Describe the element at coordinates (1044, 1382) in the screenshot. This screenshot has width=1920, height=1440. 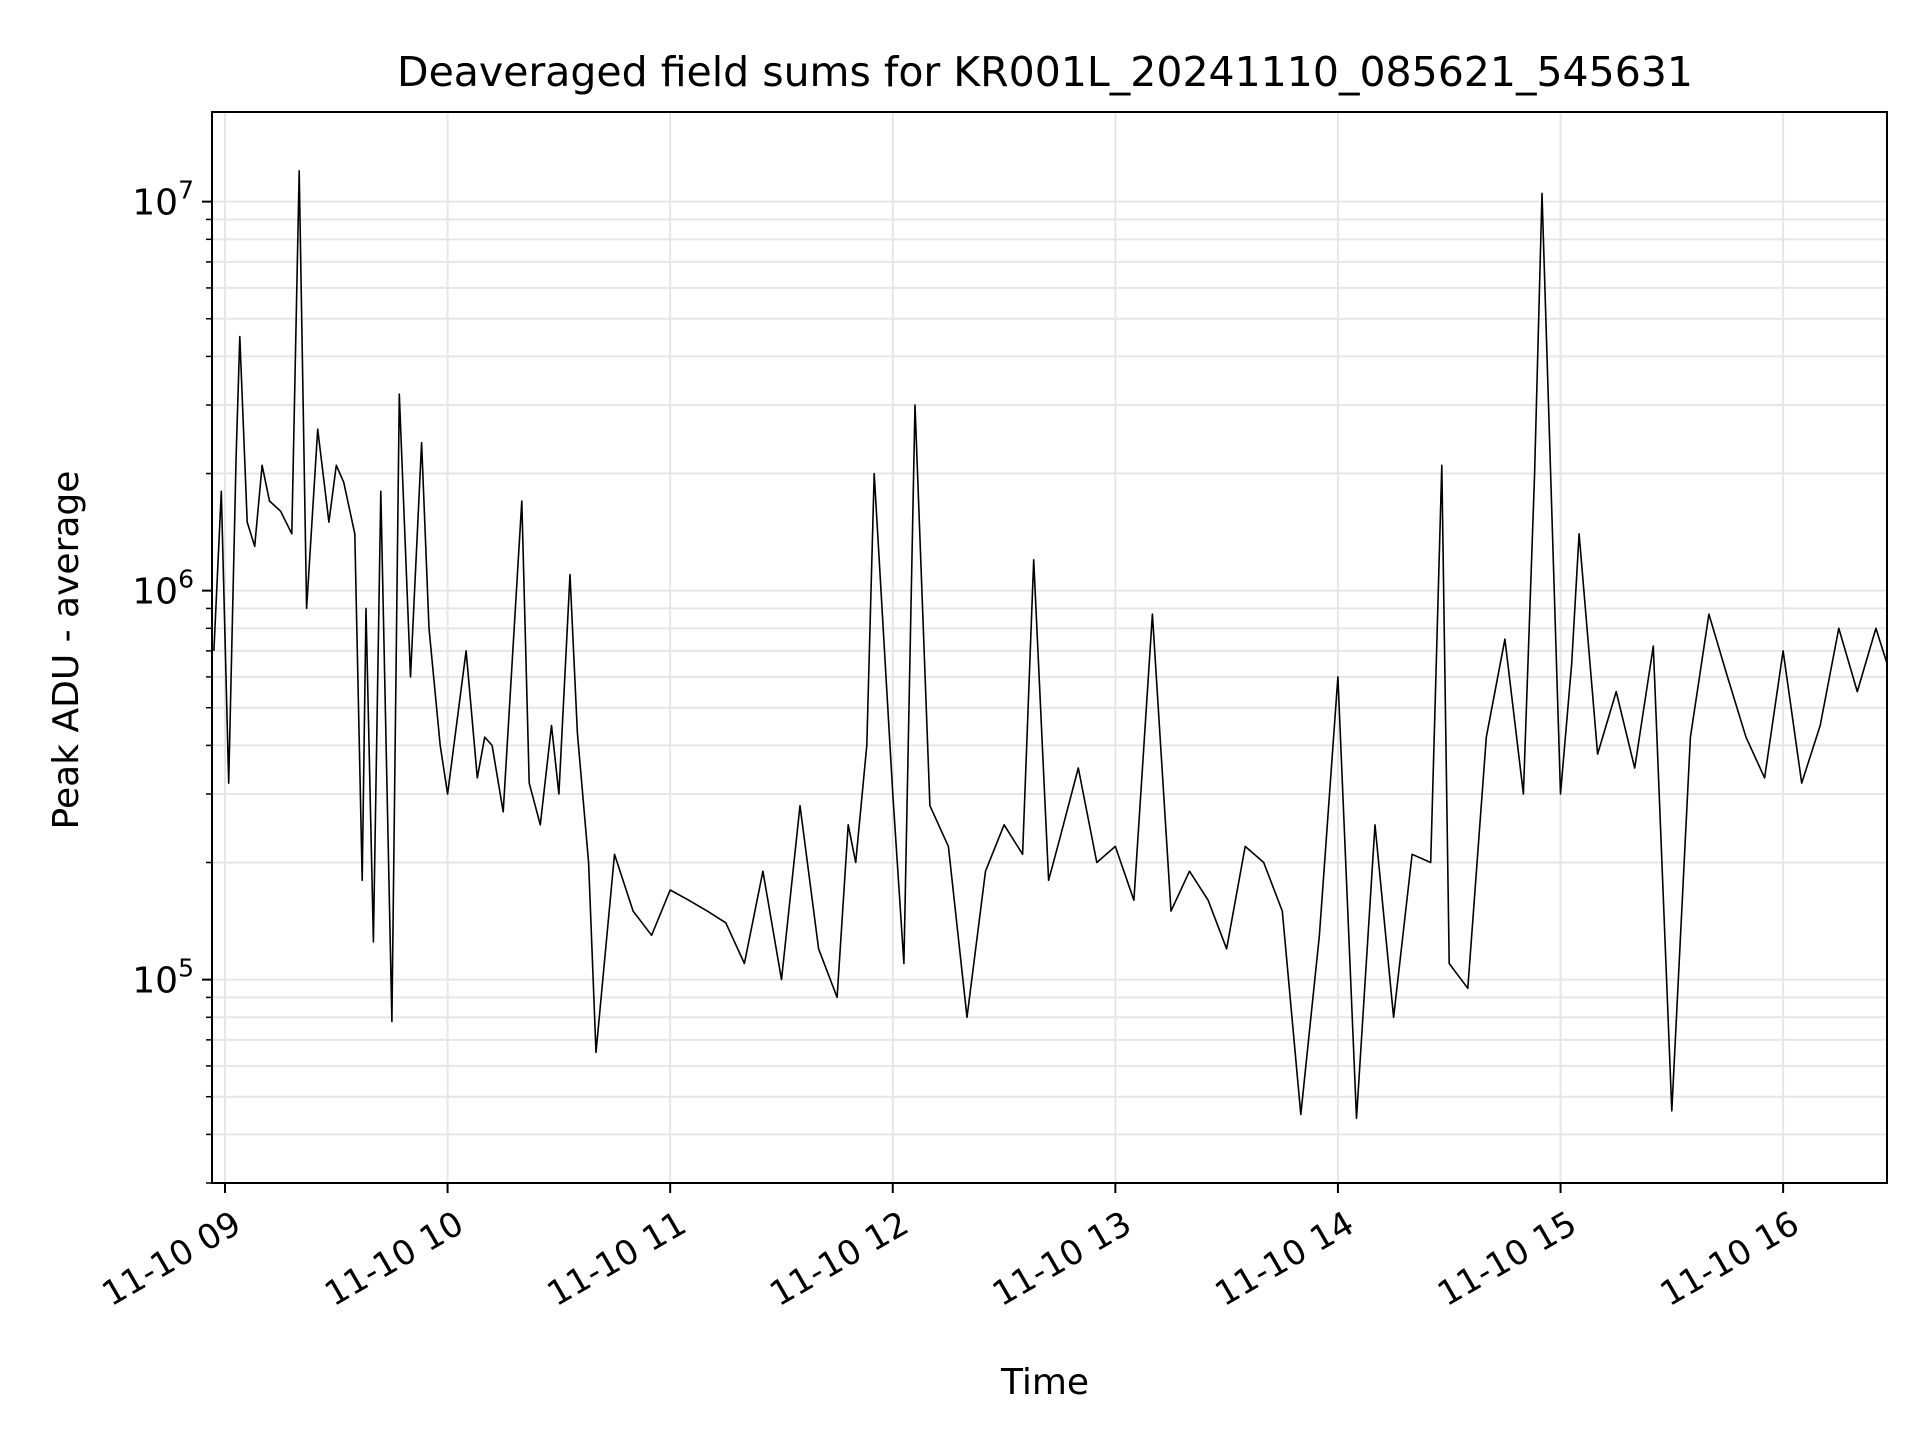
I see `x-axis-label: Time` at that location.